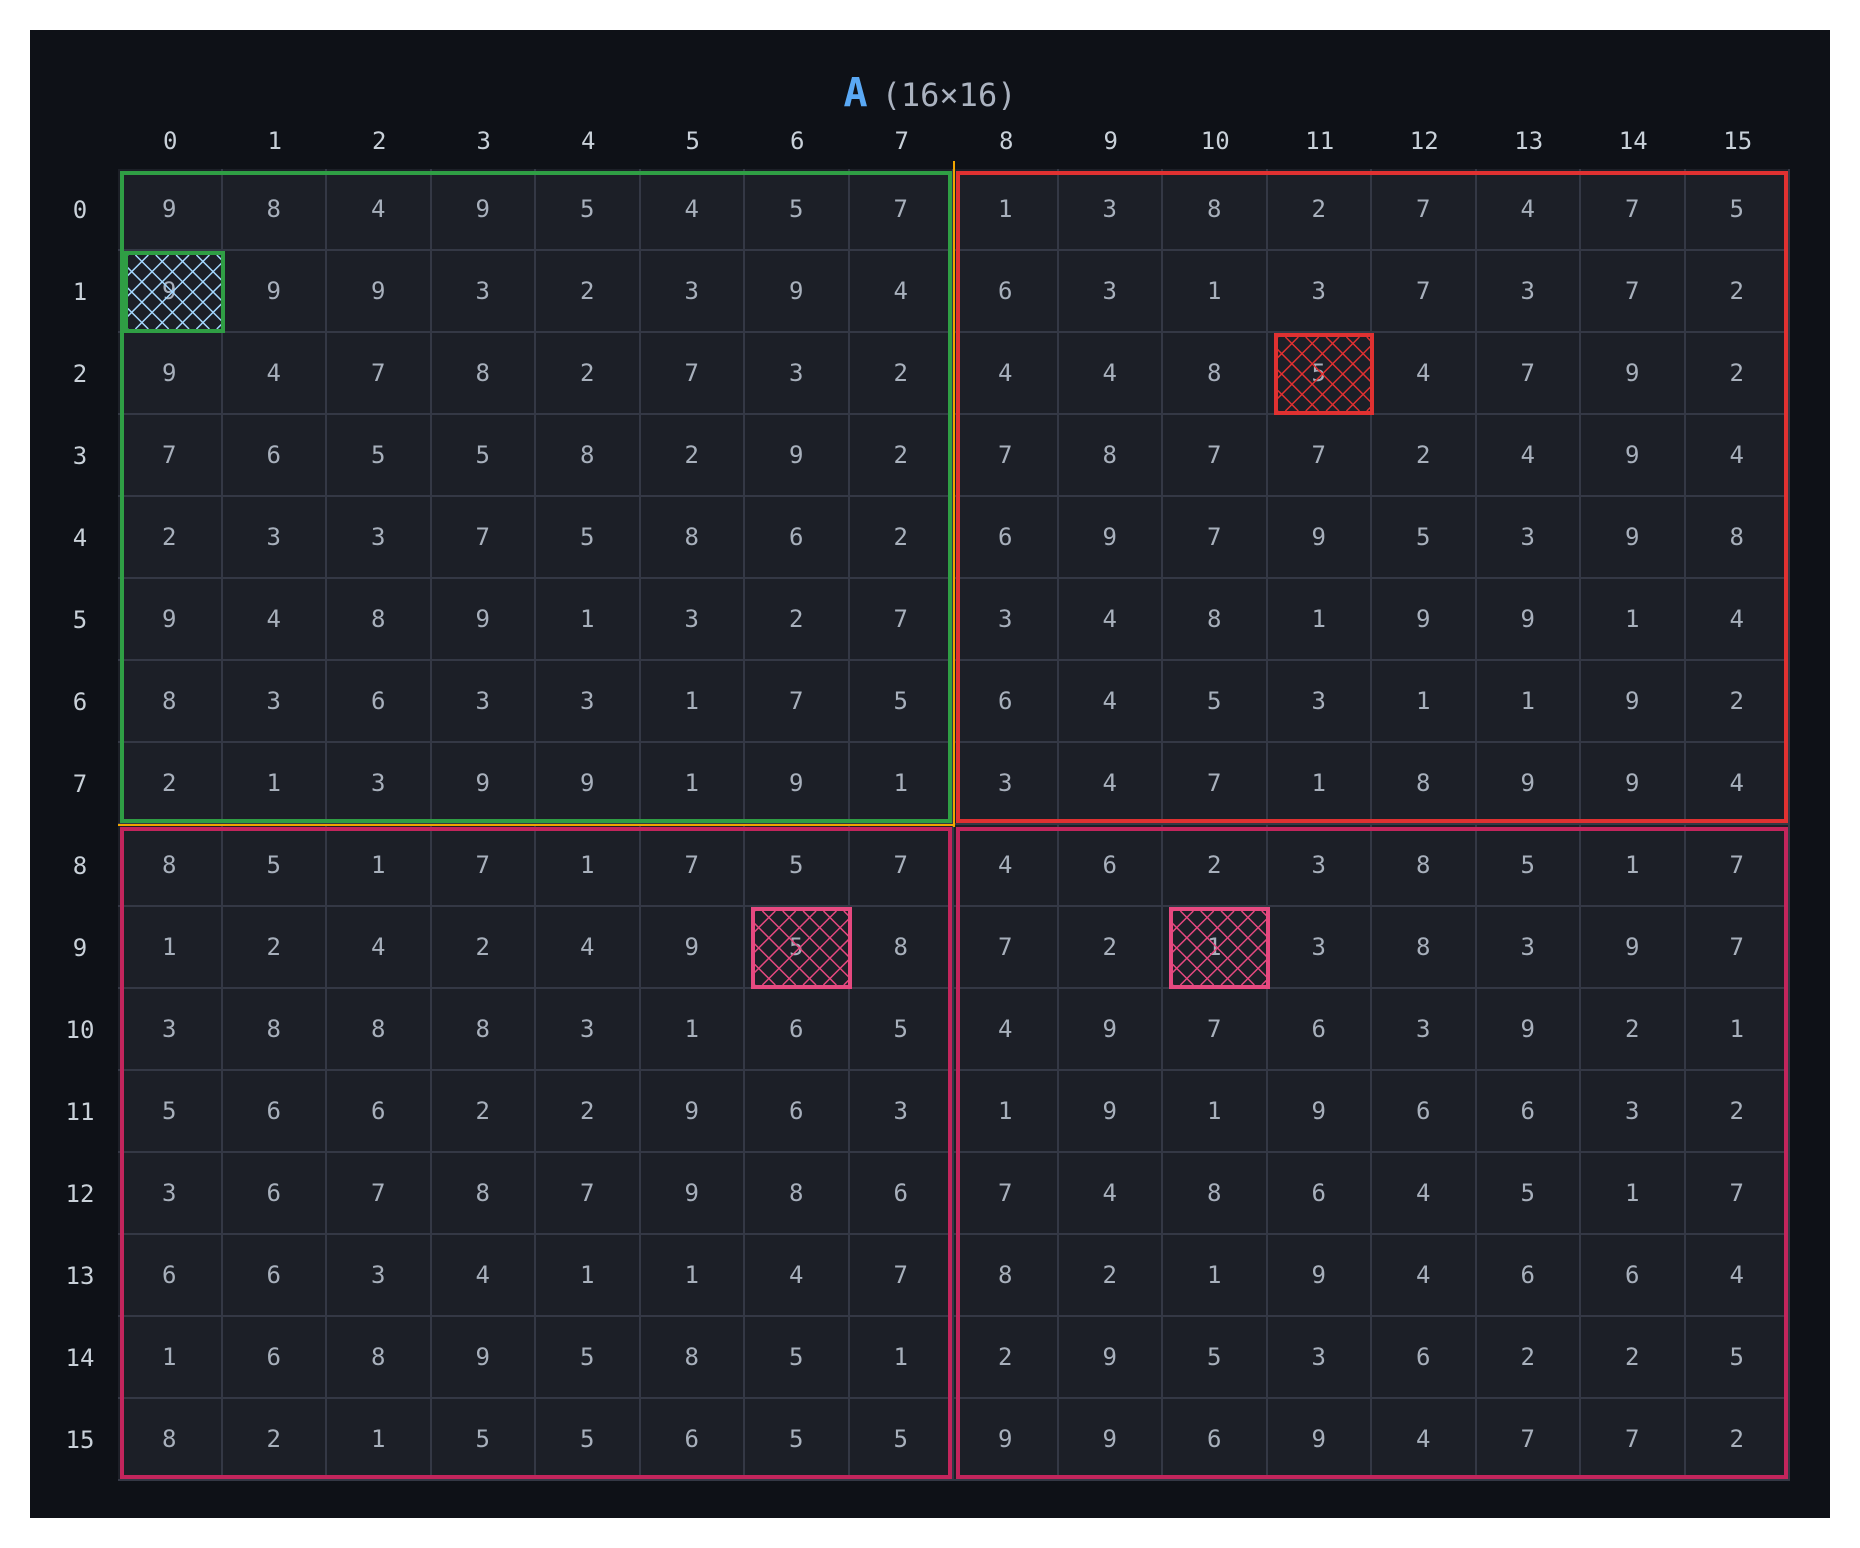 The height and width of the screenshot is (1548, 1860). Describe the element at coordinates (692, 141) in the screenshot. I see `column-label: 5` at that location.